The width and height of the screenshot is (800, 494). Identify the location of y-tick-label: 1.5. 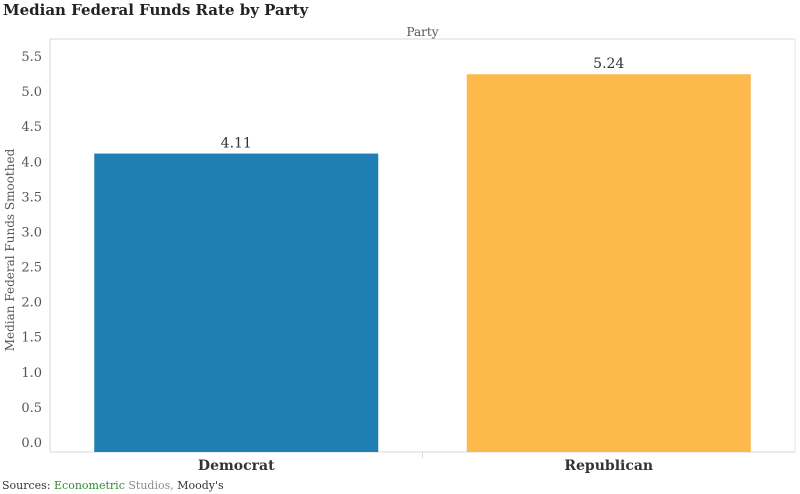
(31, 338).